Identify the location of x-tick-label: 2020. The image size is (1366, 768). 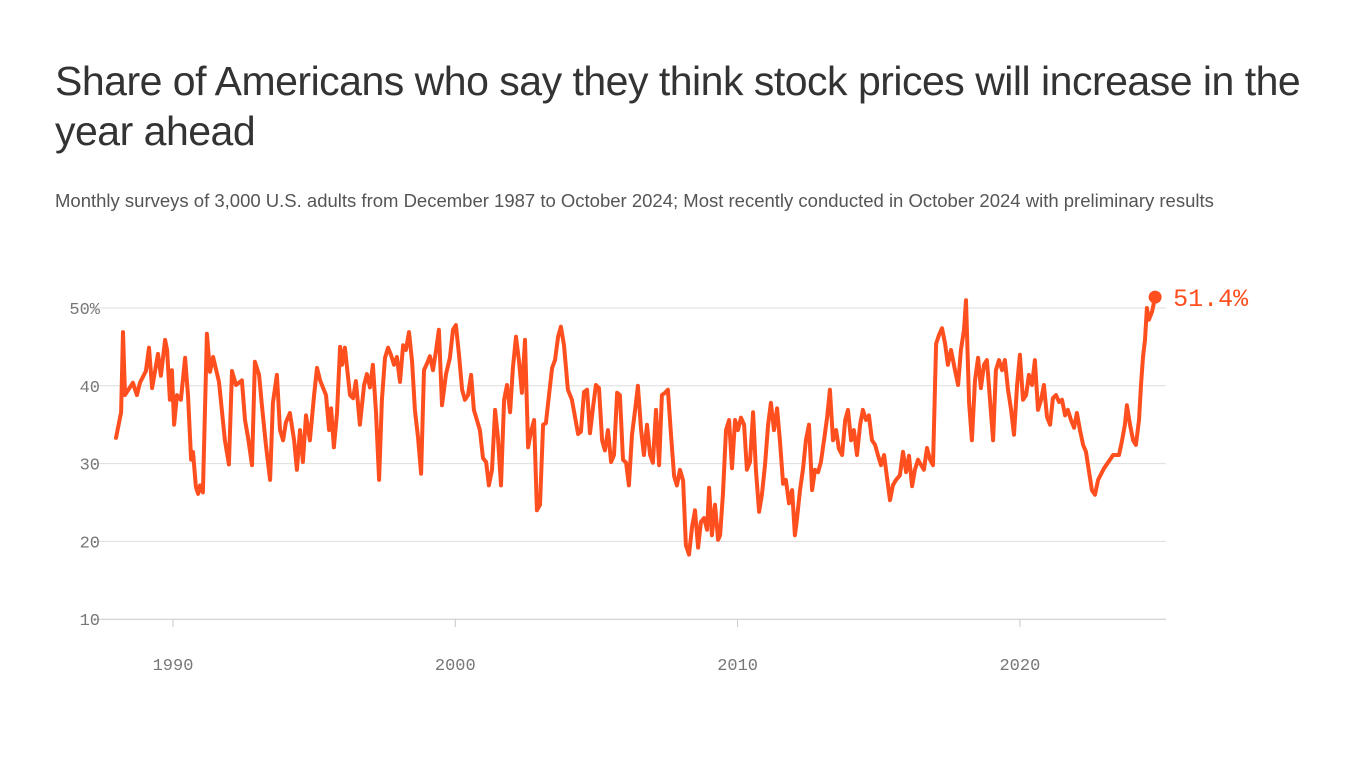
(1019, 666).